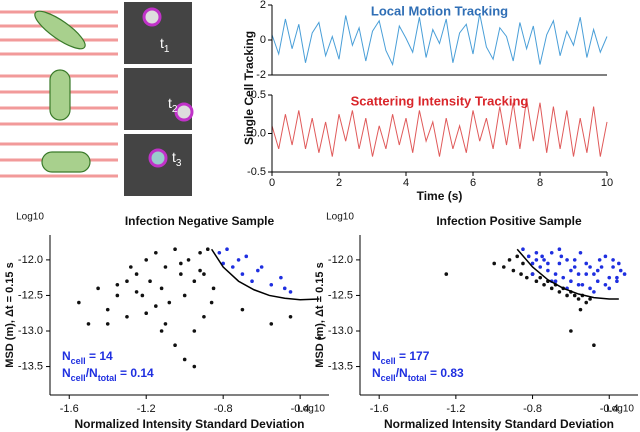 This screenshot has width=640, height=432. Describe the element at coordinates (179, 163) in the screenshot. I see `frame-sub: 3` at that location.